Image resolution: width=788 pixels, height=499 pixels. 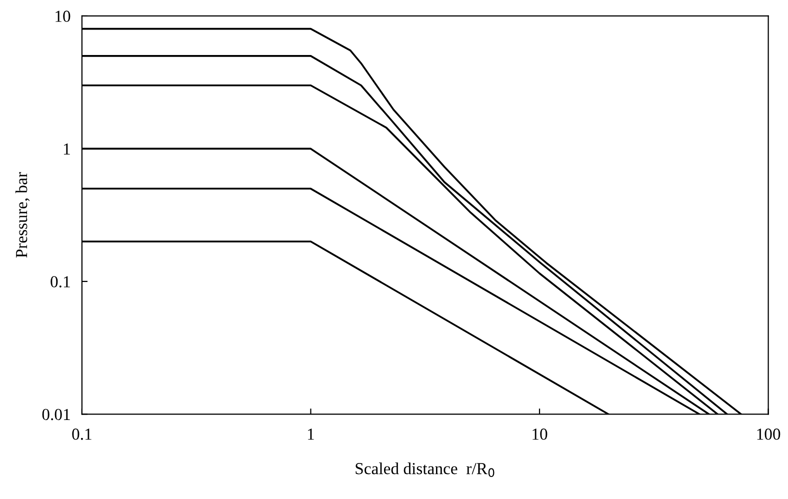 What do you see at coordinates (63, 16) in the screenshot?
I see `y-tick-label: 10` at bounding box center [63, 16].